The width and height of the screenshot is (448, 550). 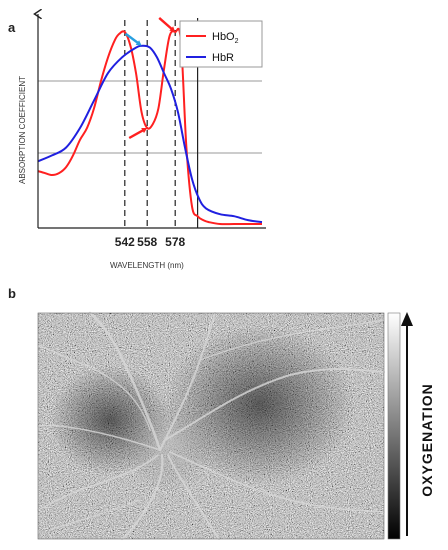 I want to click on optic-disc, so click(x=168, y=445).